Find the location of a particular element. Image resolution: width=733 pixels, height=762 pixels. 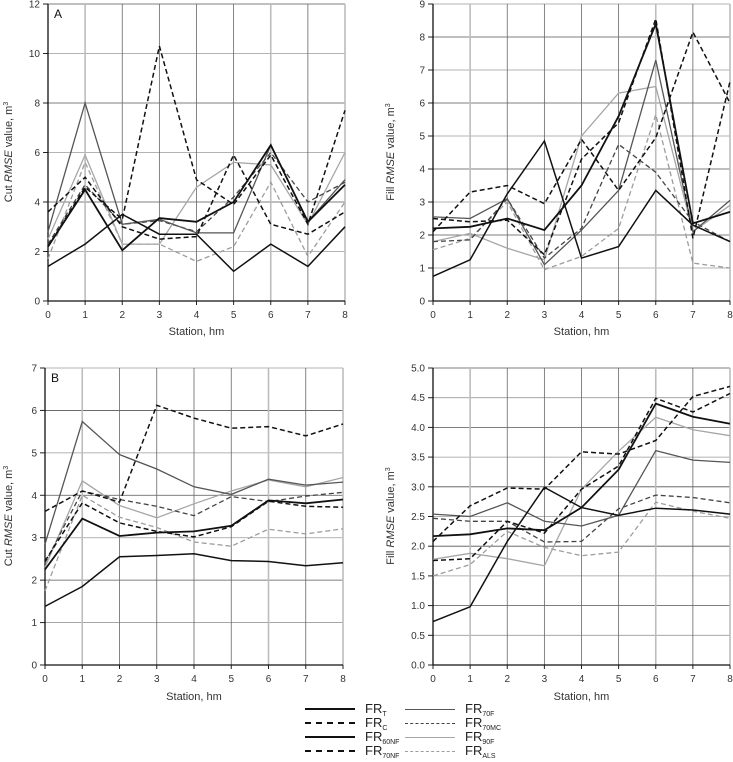

legend-item-fr-als: FRALS is located at coordinates (450, 751).